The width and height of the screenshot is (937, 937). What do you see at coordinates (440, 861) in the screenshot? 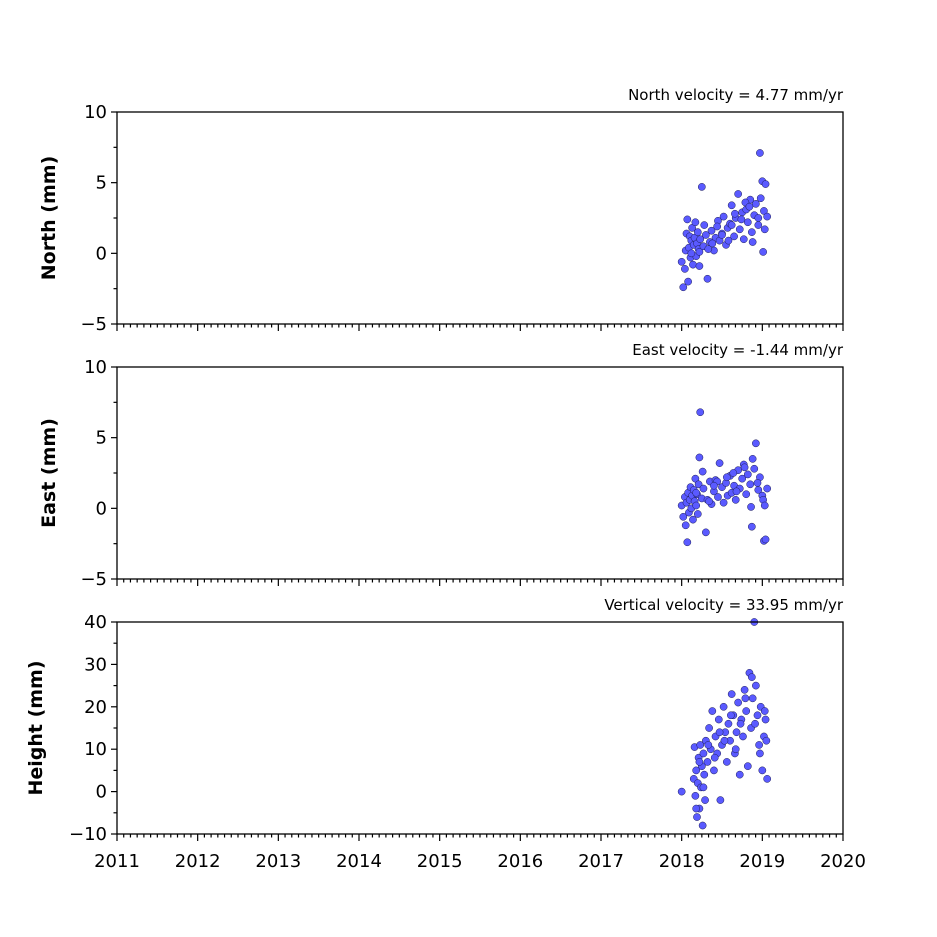
I see `x-tick-label: 2015` at bounding box center [440, 861].